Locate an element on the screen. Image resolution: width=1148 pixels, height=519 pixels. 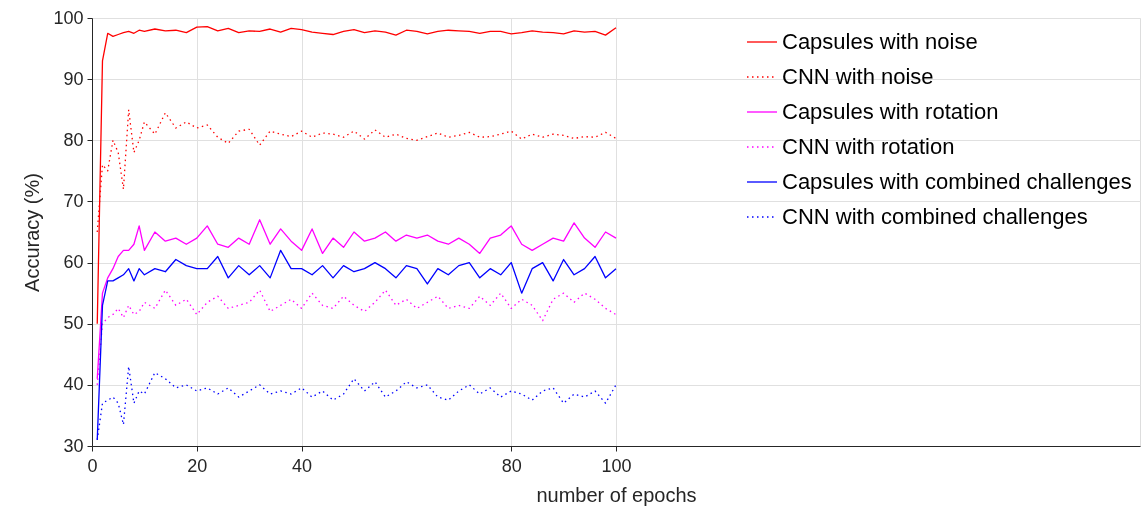
y-tick-label: 80 is located at coordinates (73, 139).